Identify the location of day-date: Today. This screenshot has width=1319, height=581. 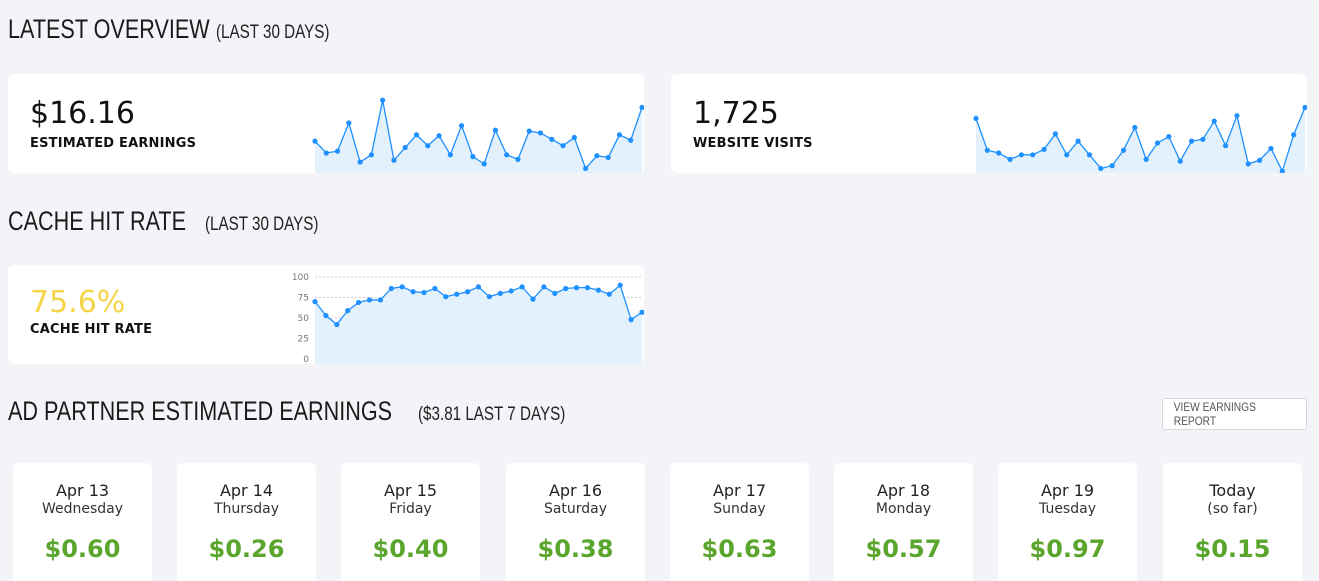
(1232, 490).